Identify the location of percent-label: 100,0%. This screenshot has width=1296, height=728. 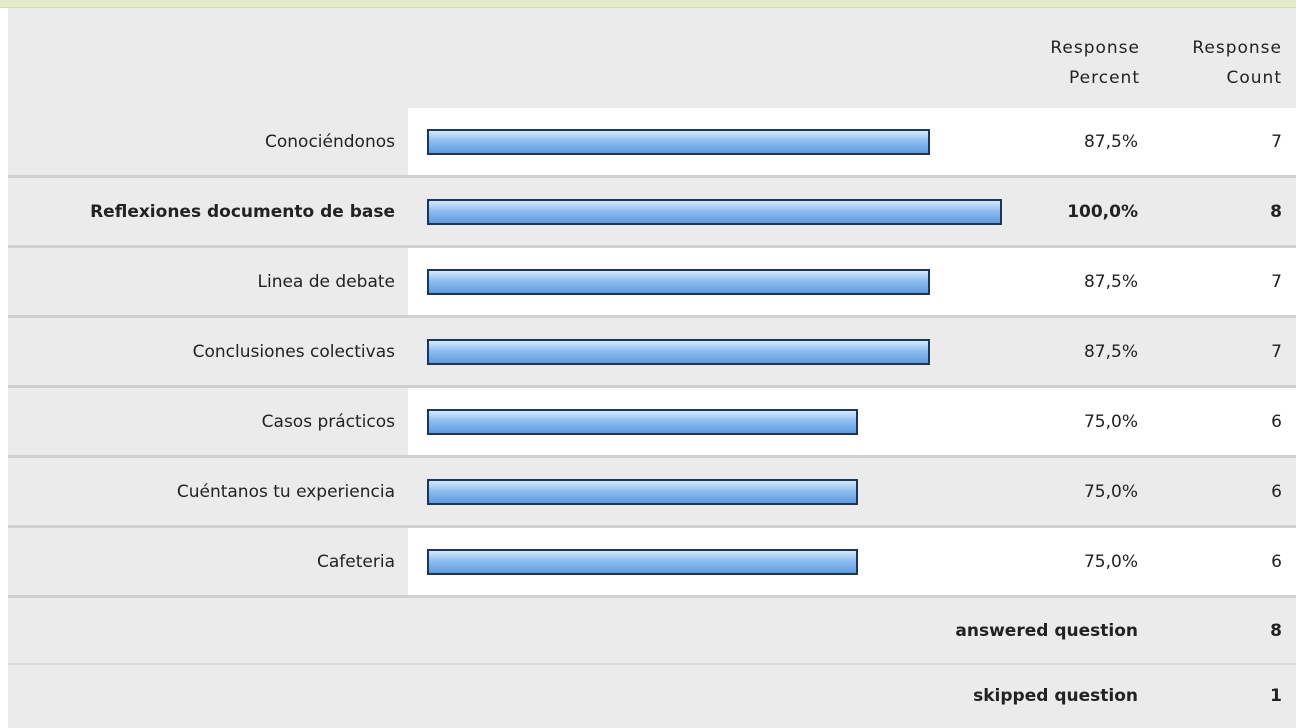
(1102, 211).